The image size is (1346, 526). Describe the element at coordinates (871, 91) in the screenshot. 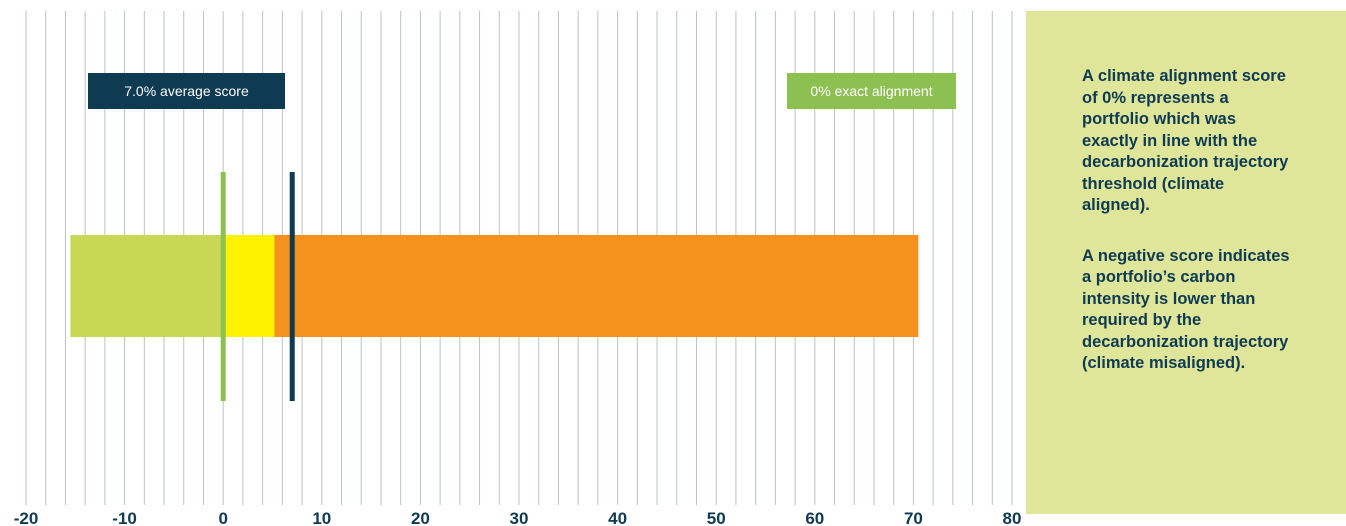

I see `exact-alignment-callout: 0% exact alignment` at that location.